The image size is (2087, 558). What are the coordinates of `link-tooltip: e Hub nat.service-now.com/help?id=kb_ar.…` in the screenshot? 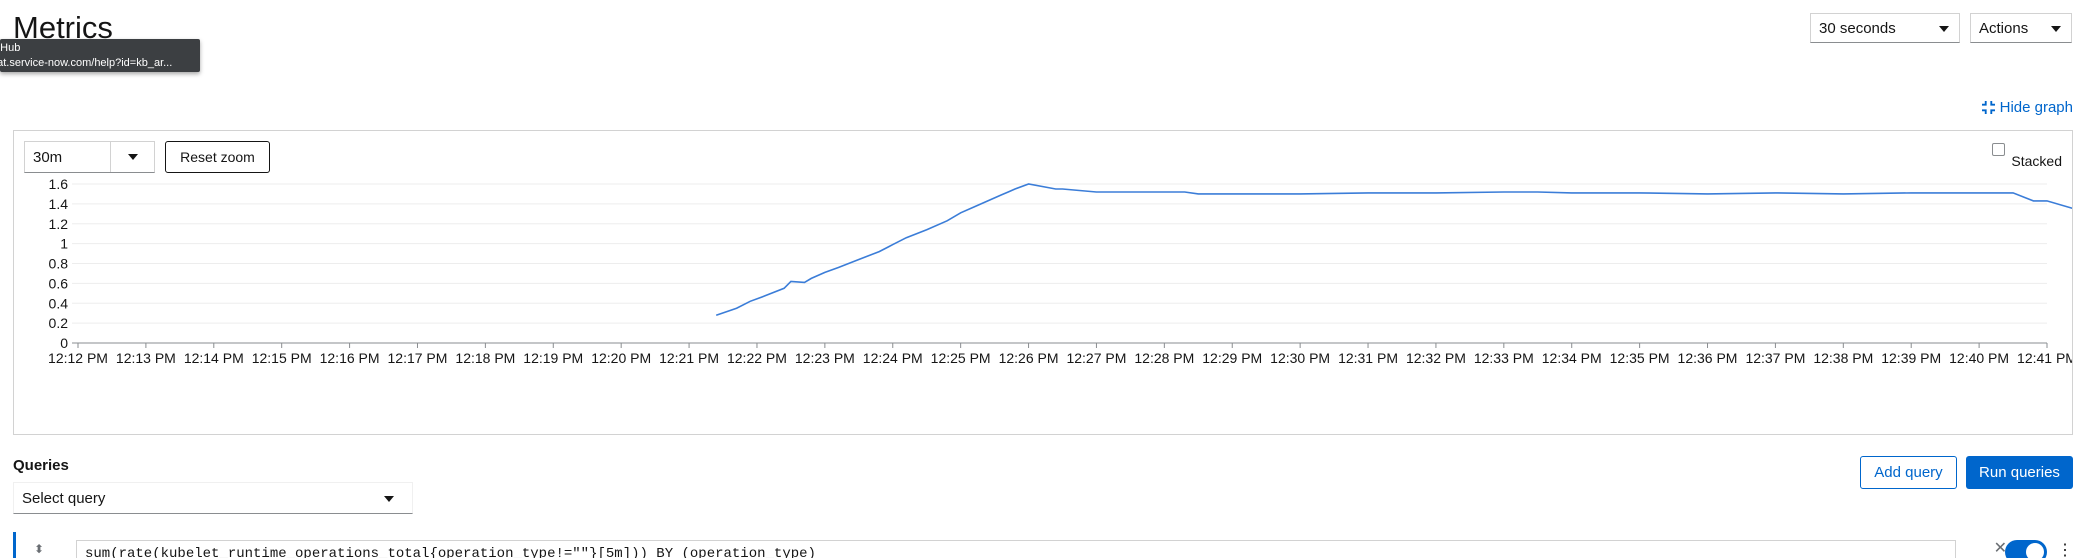 It's located at (100, 55).